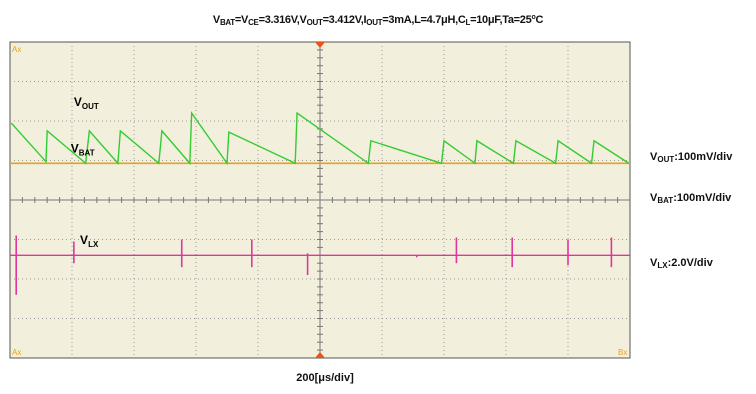  Describe the element at coordinates (89, 241) in the screenshot. I see `vlx-trace-label: VLX` at that location.